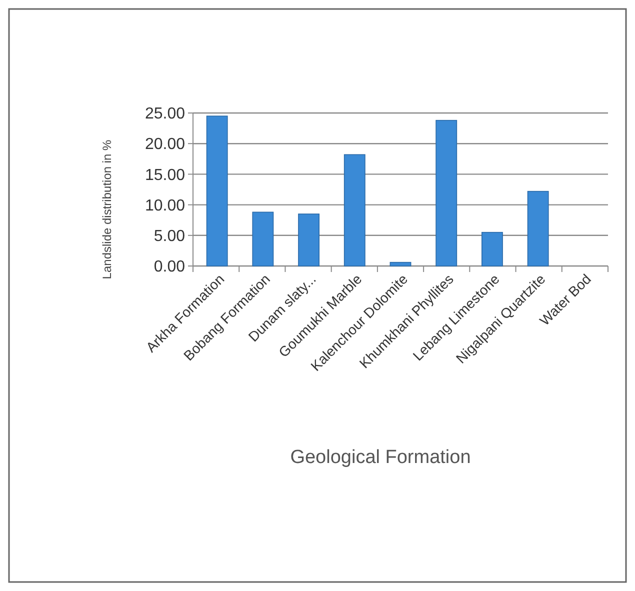 Image resolution: width=635 pixels, height=591 pixels. Describe the element at coordinates (170, 236) in the screenshot. I see `y-tick-label: 5.00` at that location.